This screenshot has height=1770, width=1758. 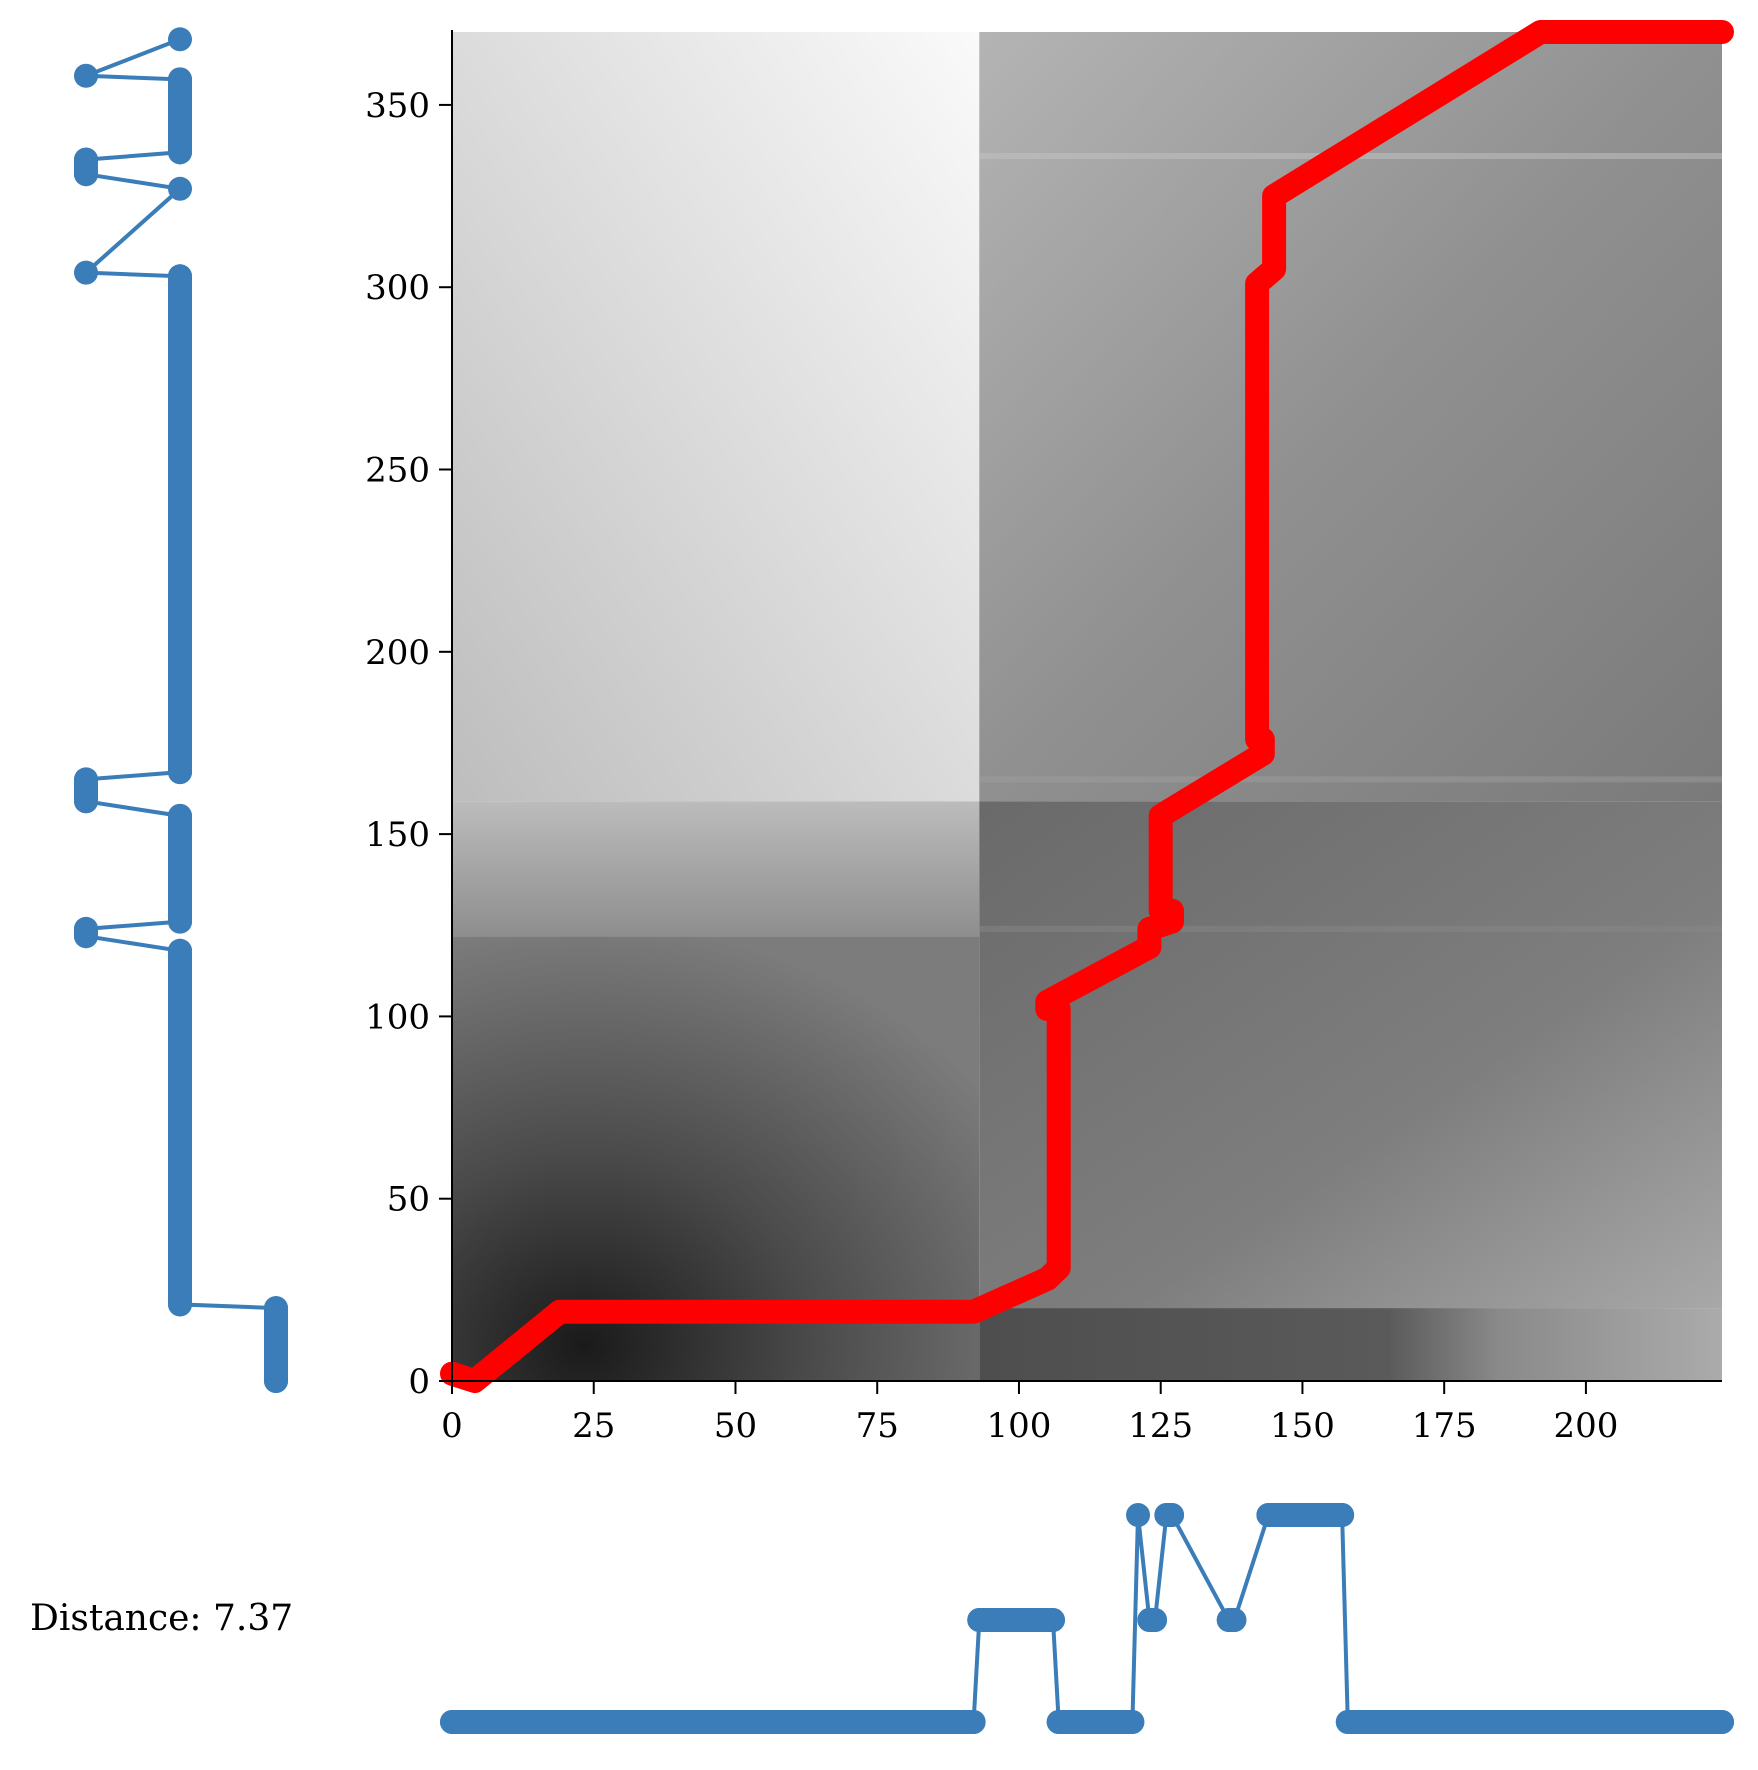 What do you see at coordinates (1019, 1426) in the screenshot?
I see `x-tick-label: 100` at bounding box center [1019, 1426].